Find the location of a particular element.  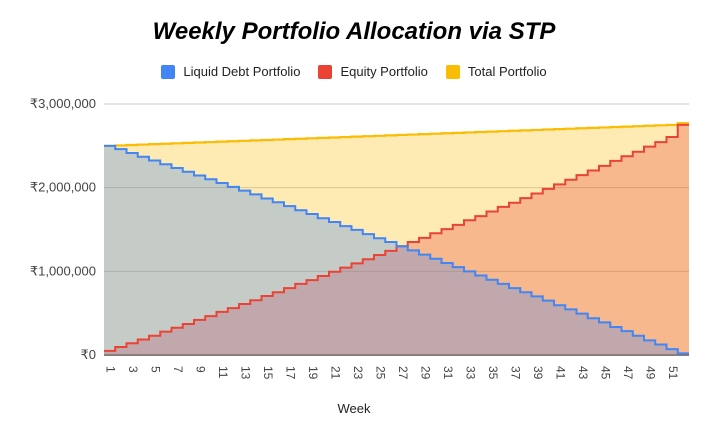

legend-label-liquid-debt: Liquid Debt Portfolio is located at coordinates (242, 71).